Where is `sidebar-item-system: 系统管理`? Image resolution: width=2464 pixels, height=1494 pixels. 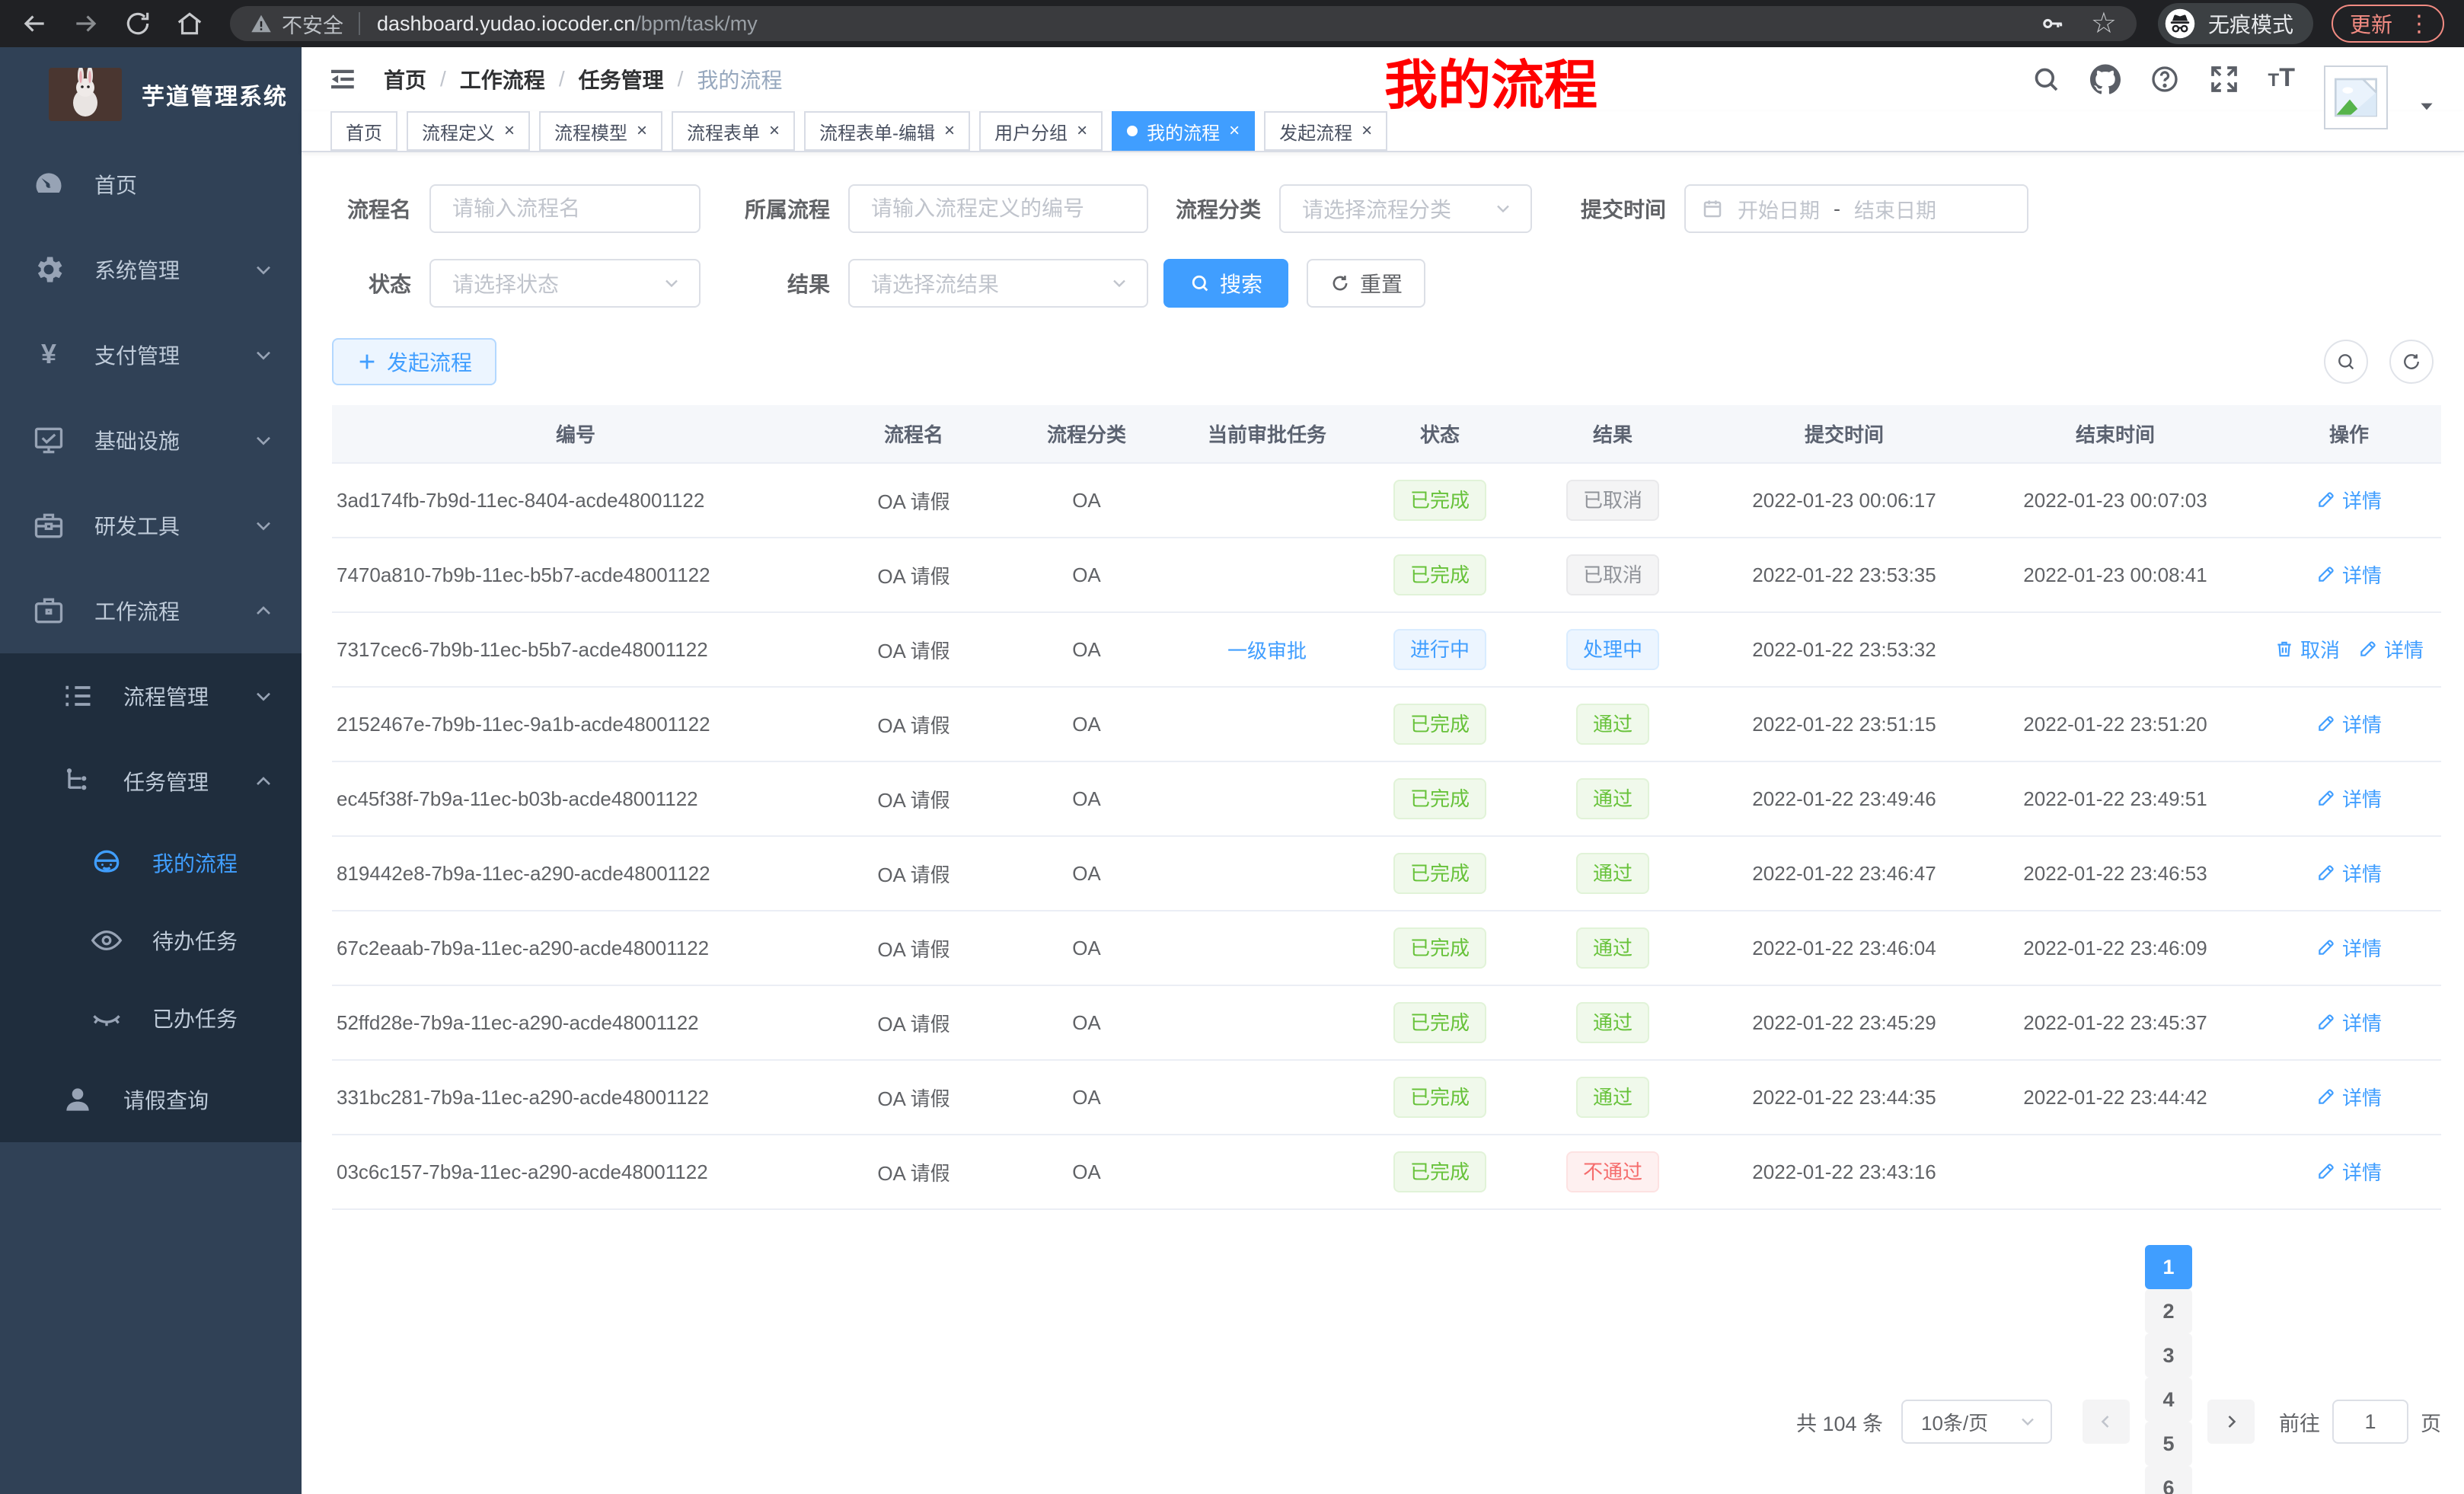
sidebar-item-system: 系统管理 is located at coordinates (151, 269).